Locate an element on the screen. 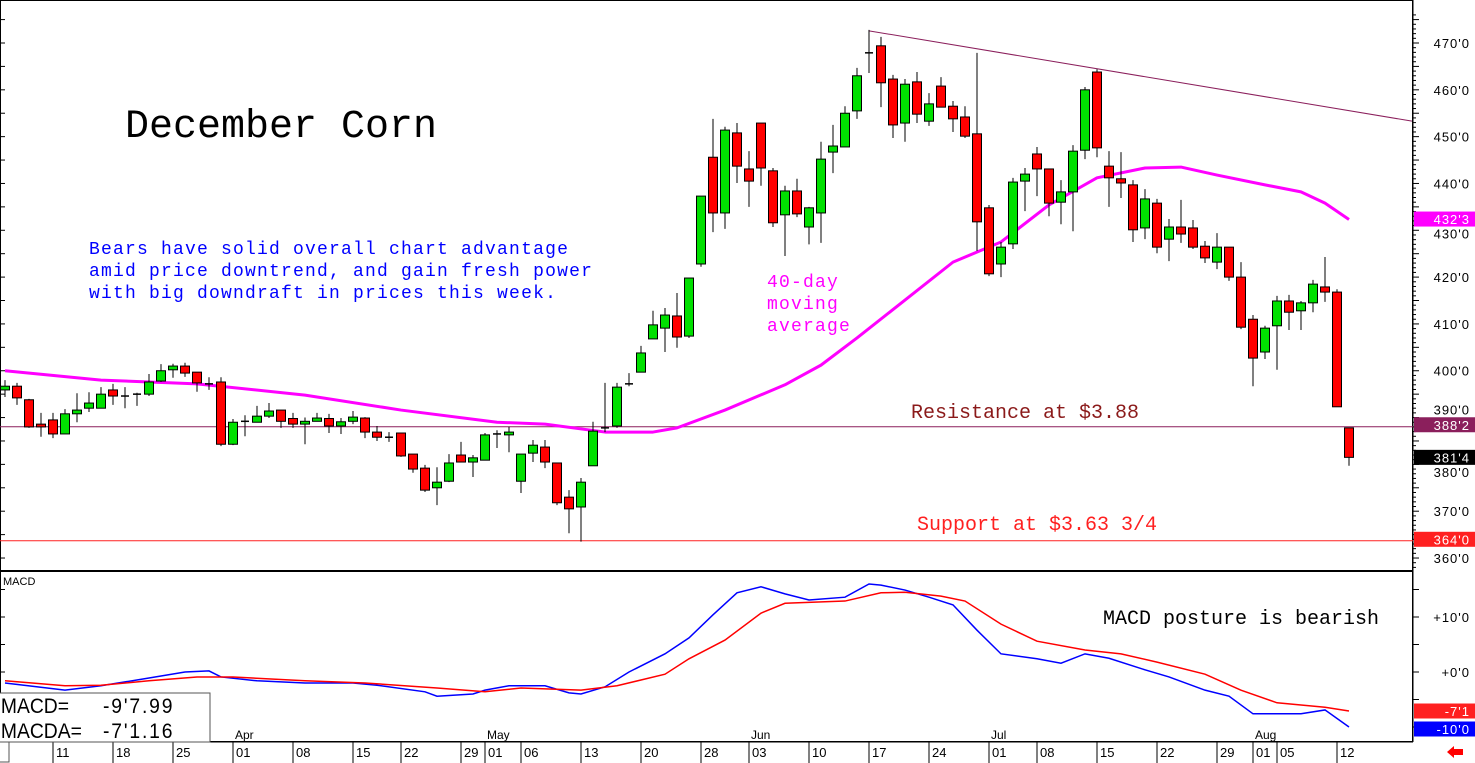 The width and height of the screenshot is (1475, 763). date-tick-label: 20 is located at coordinates (651, 752).